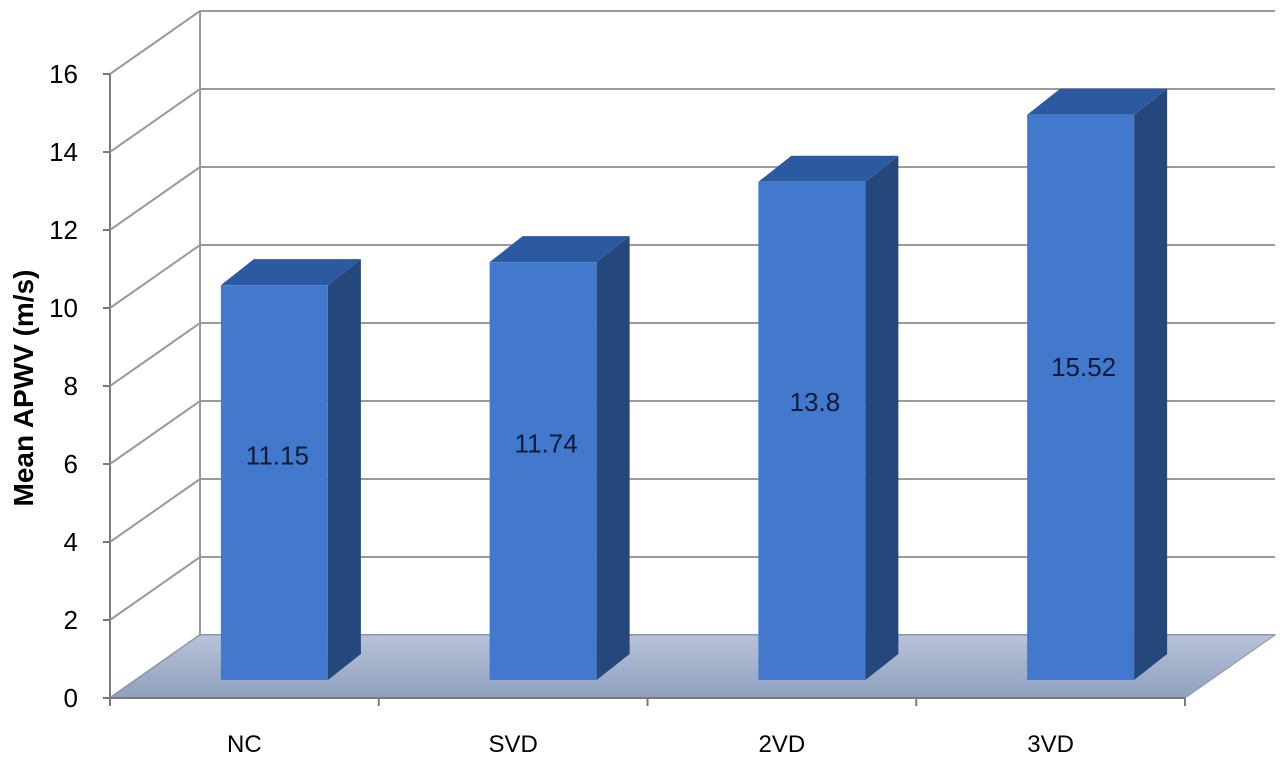 This screenshot has width=1280, height=759. Describe the element at coordinates (71, 386) in the screenshot. I see `y-tick-label: 8` at that location.